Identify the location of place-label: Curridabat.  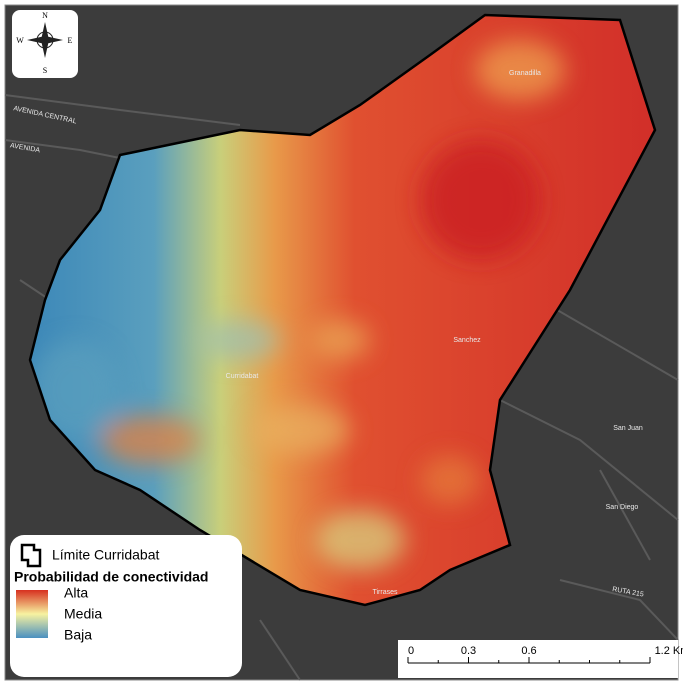
(242, 376).